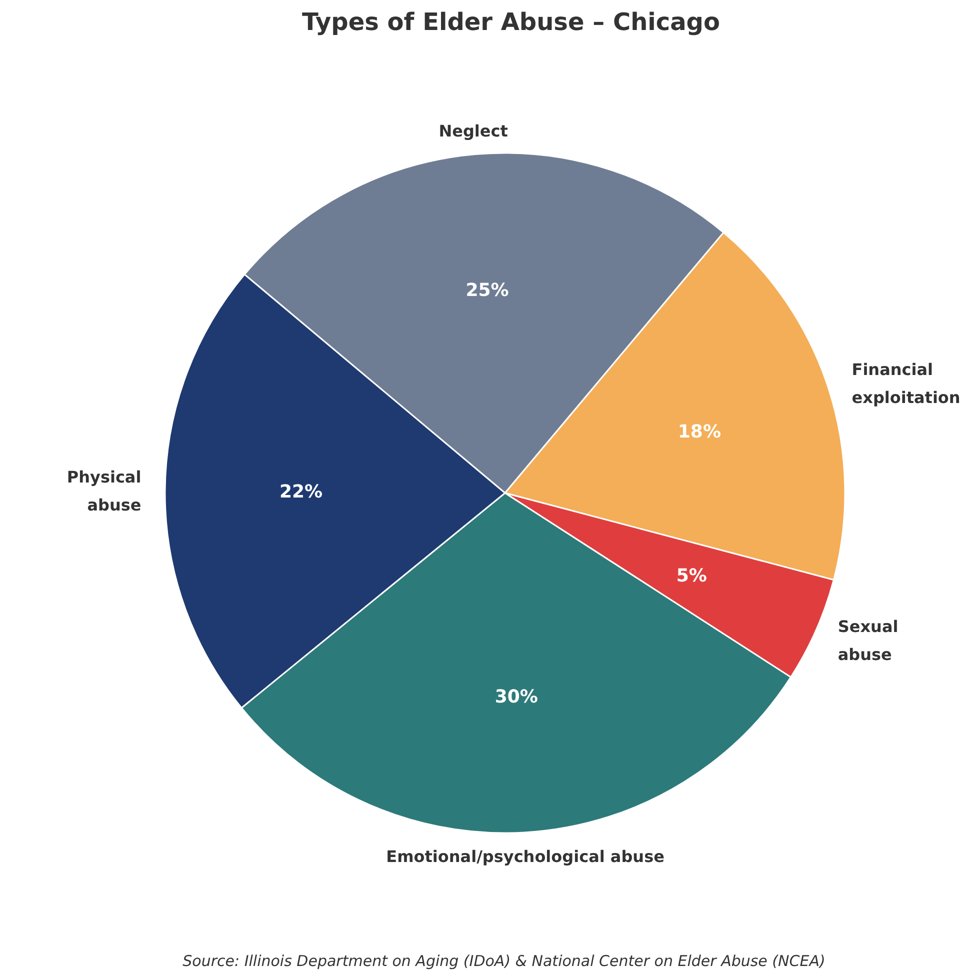 This screenshot has width=980, height=980. I want to click on chart-title: Types of Elder Abuse – Chicago, so click(511, 22).